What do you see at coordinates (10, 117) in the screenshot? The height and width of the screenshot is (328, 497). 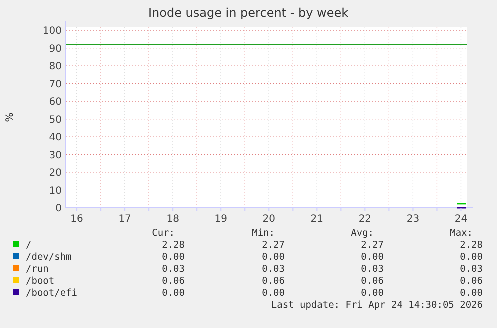 I see `y-axis-title: %` at bounding box center [10, 117].